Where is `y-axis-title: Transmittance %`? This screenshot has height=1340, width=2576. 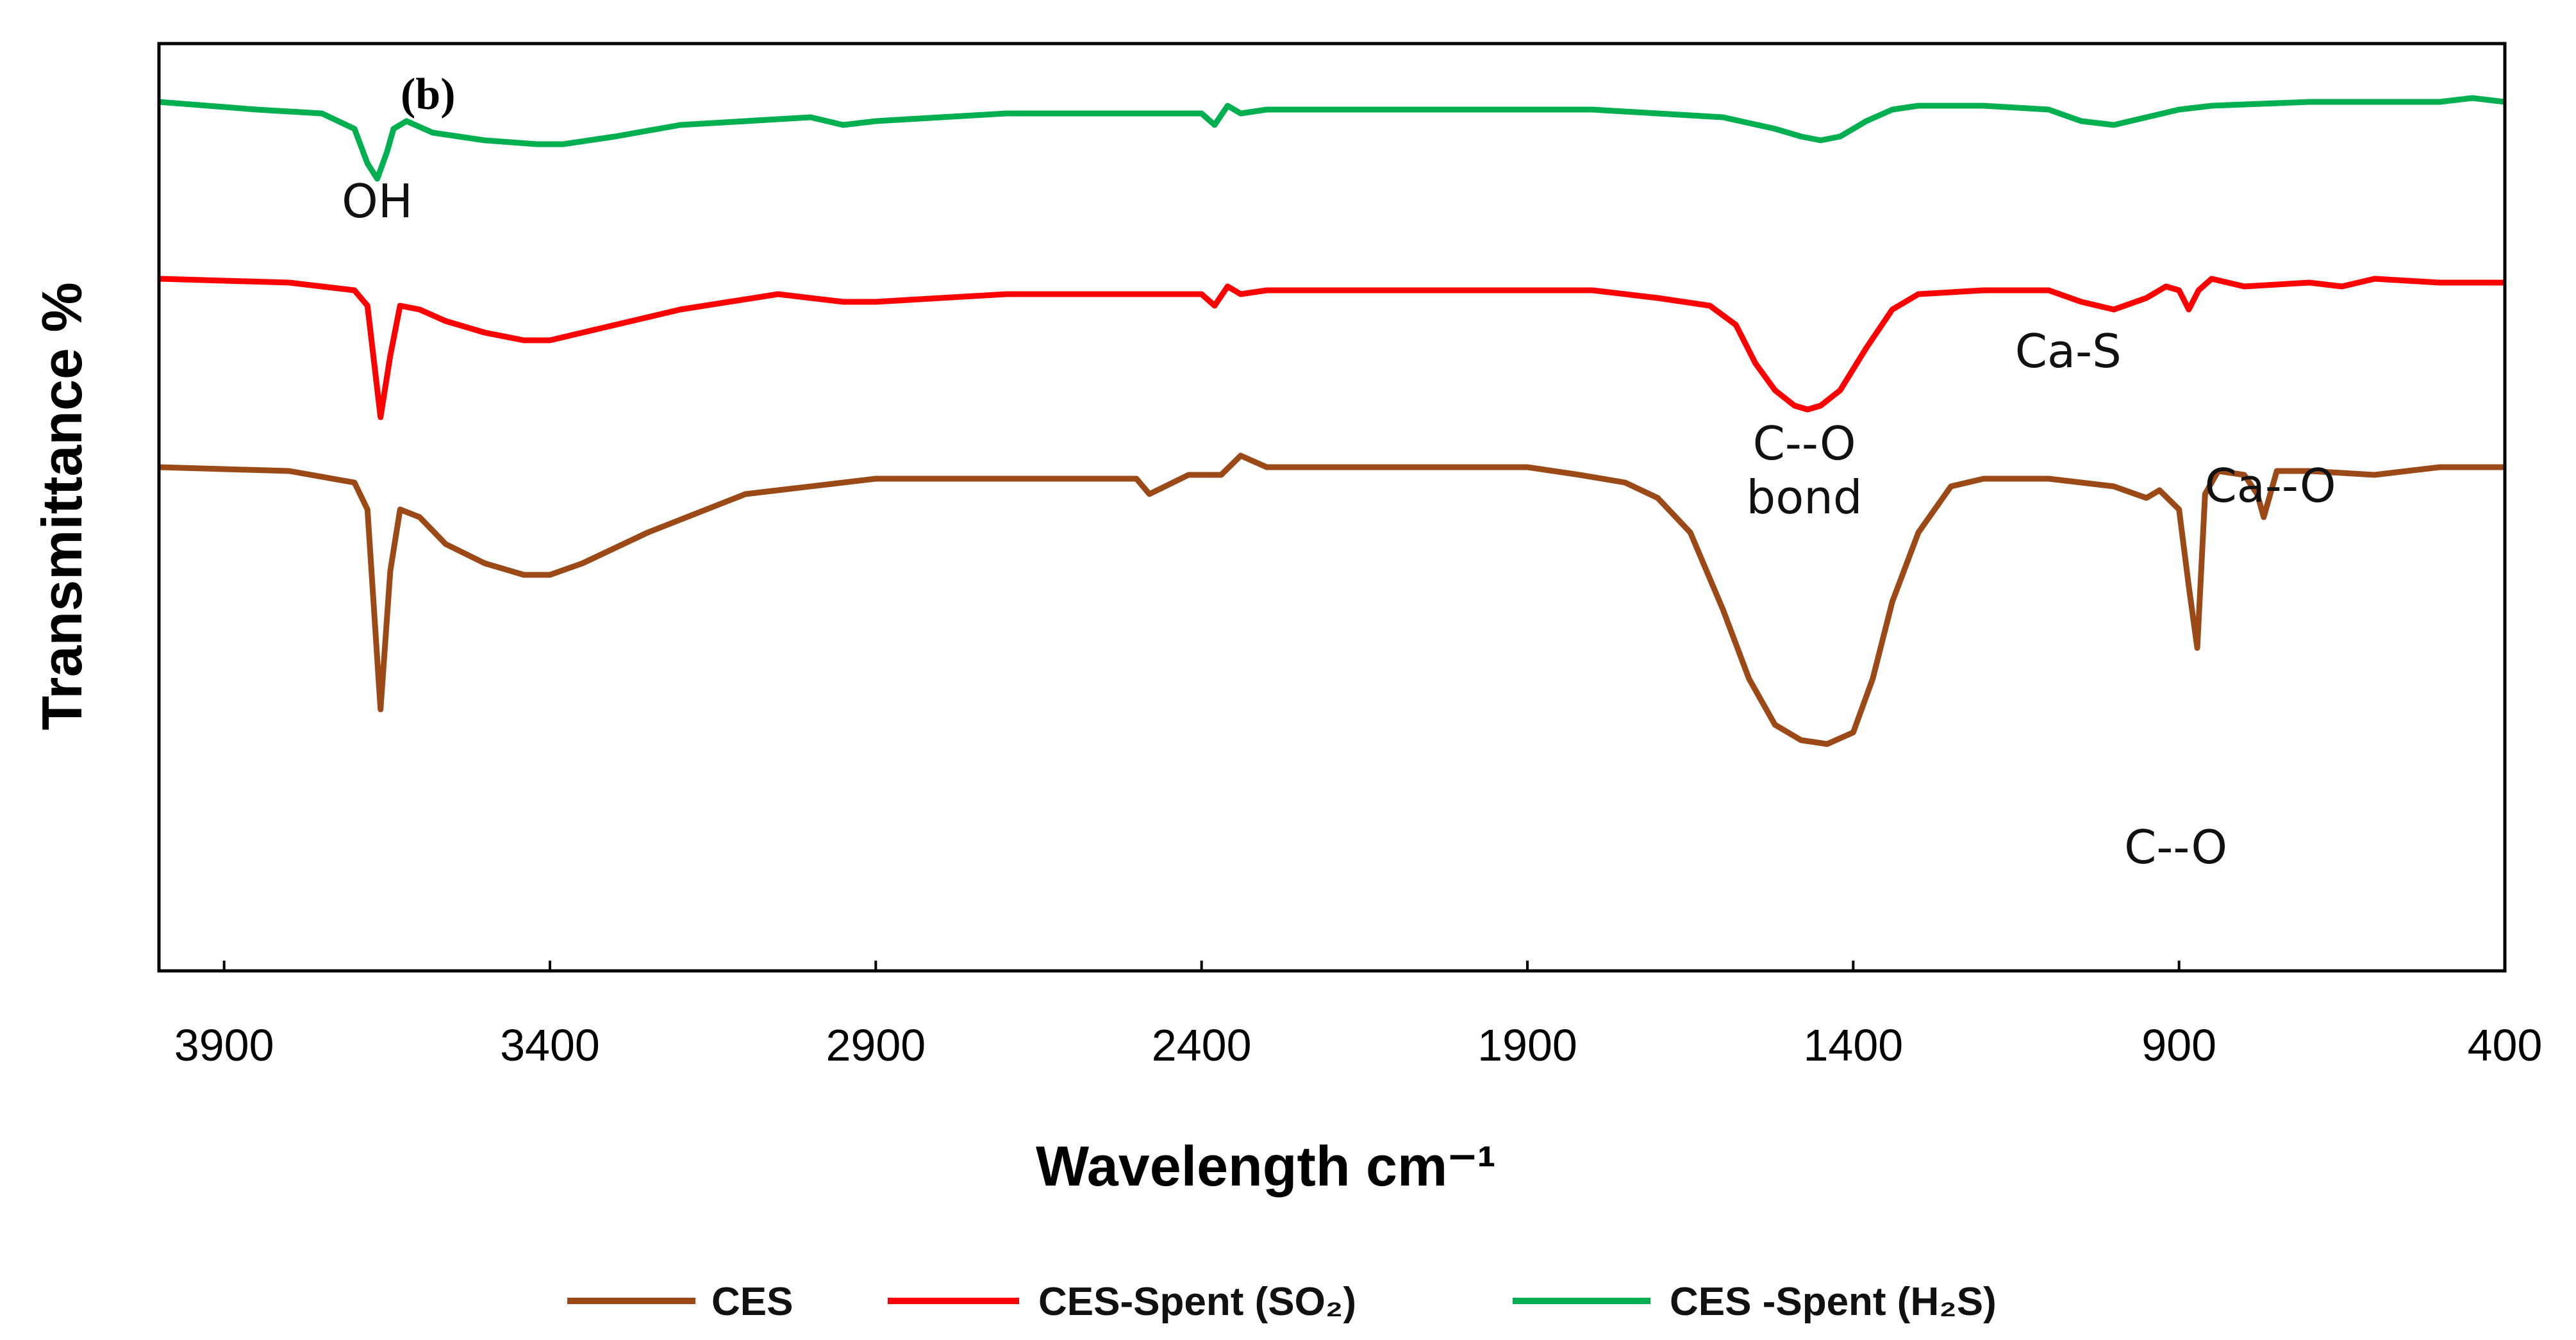
y-axis-title: Transmittance % is located at coordinates (62, 506).